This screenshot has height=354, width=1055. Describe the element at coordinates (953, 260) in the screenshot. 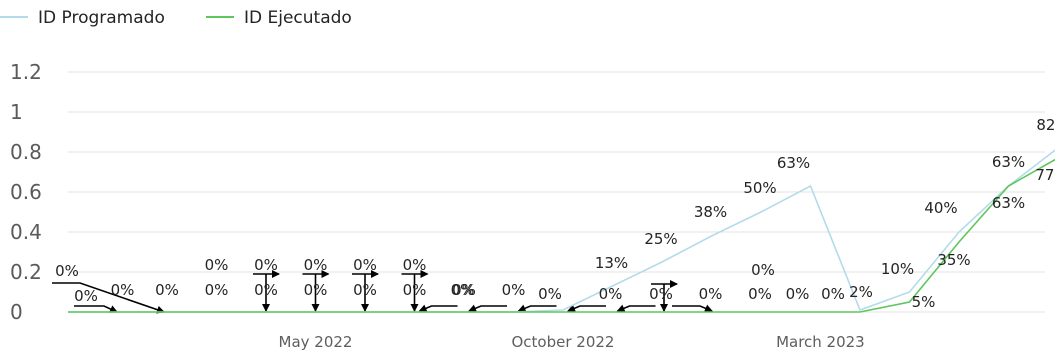

I see `data-label: 35%` at that location.